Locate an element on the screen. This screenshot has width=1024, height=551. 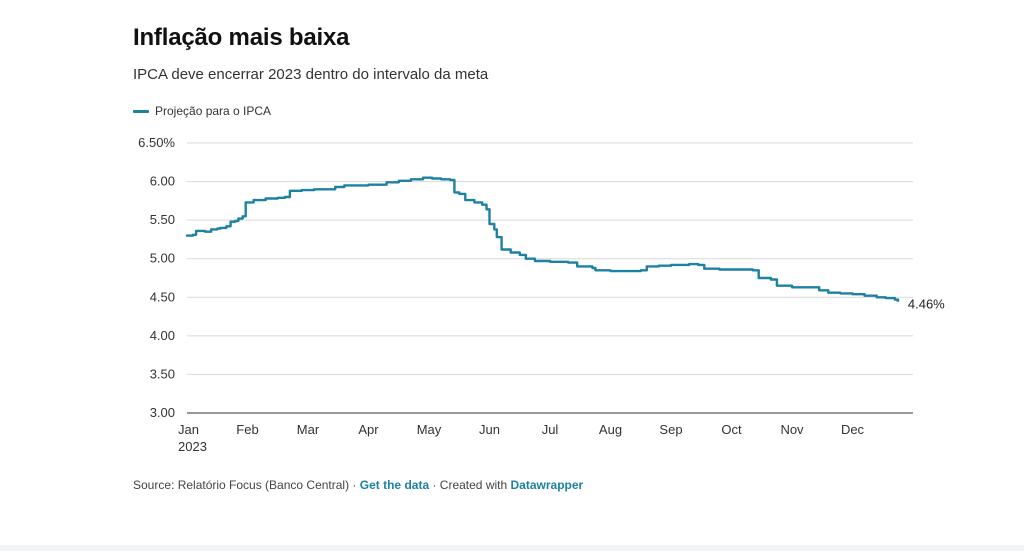
legend: Projeção para o IPCA is located at coordinates (202, 111).